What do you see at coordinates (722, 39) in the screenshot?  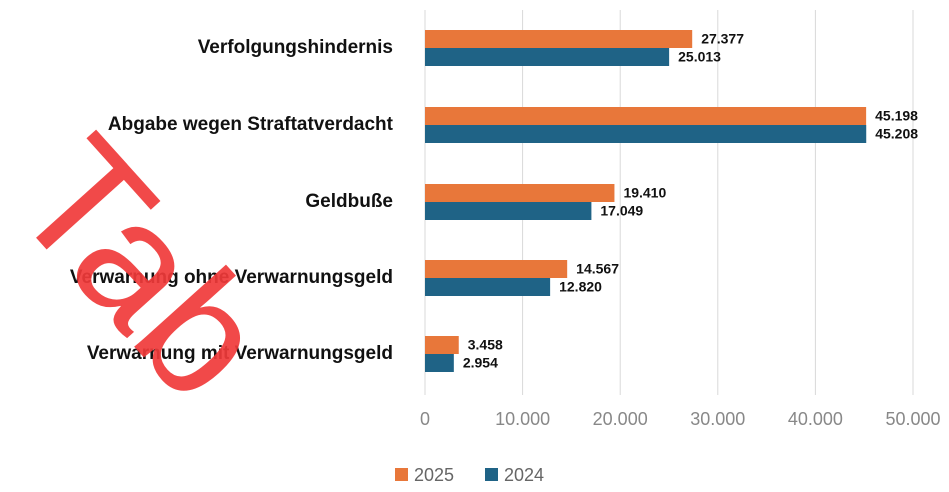 I see `value-label: 27.377` at bounding box center [722, 39].